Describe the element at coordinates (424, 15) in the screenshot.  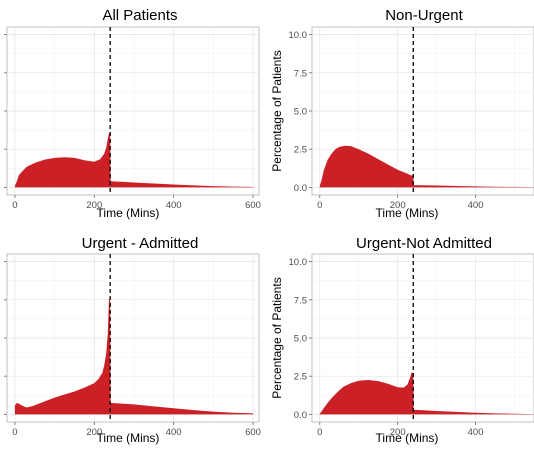
I see `panel-title: Non-Urgent` at that location.